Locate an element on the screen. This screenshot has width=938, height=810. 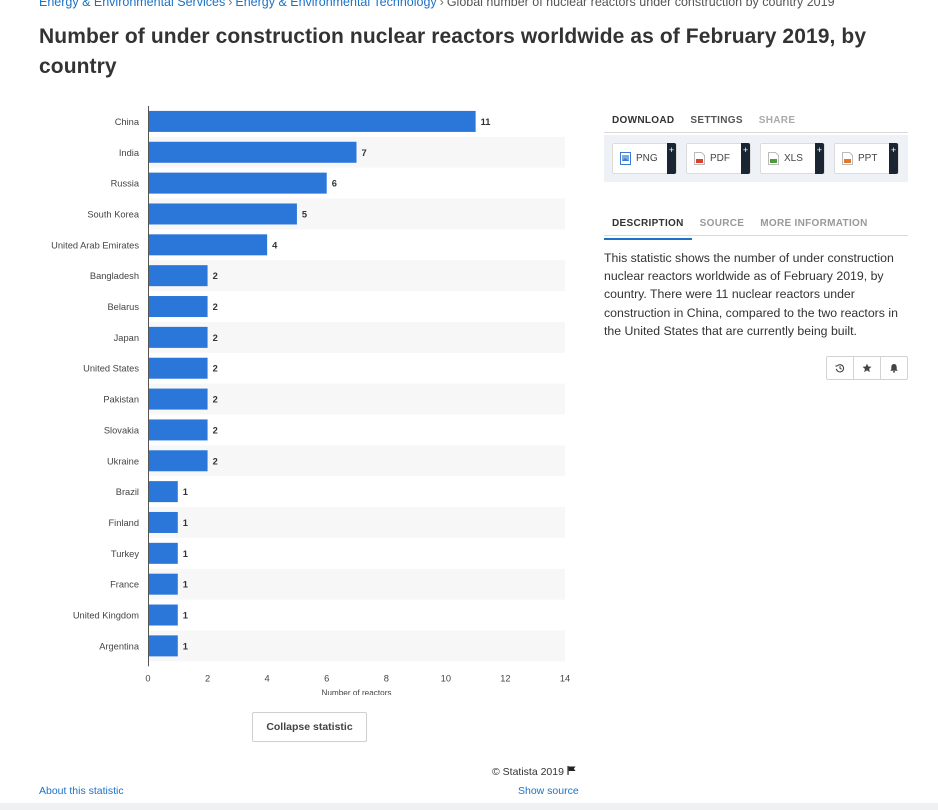
x-tick-label: 8 is located at coordinates (386, 678).